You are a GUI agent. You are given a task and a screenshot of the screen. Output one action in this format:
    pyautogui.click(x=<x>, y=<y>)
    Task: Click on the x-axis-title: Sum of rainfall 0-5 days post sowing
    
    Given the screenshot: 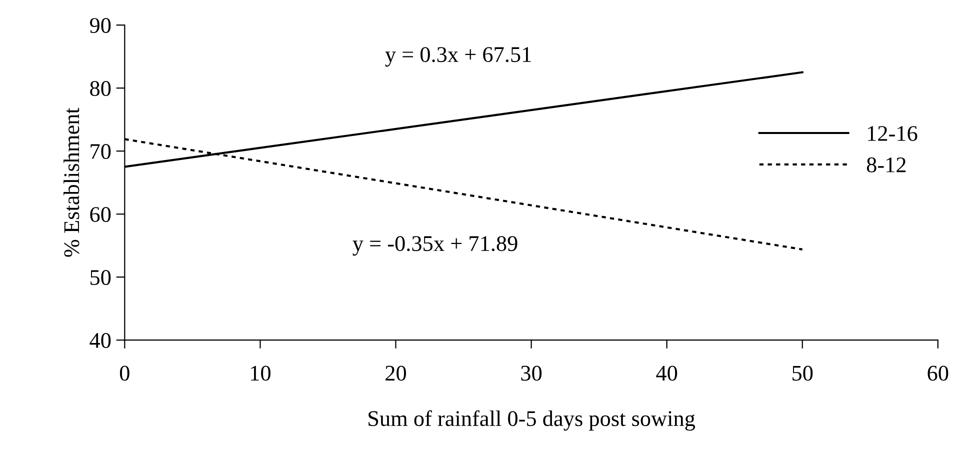 What is the action you would take?
    pyautogui.click(x=532, y=420)
    